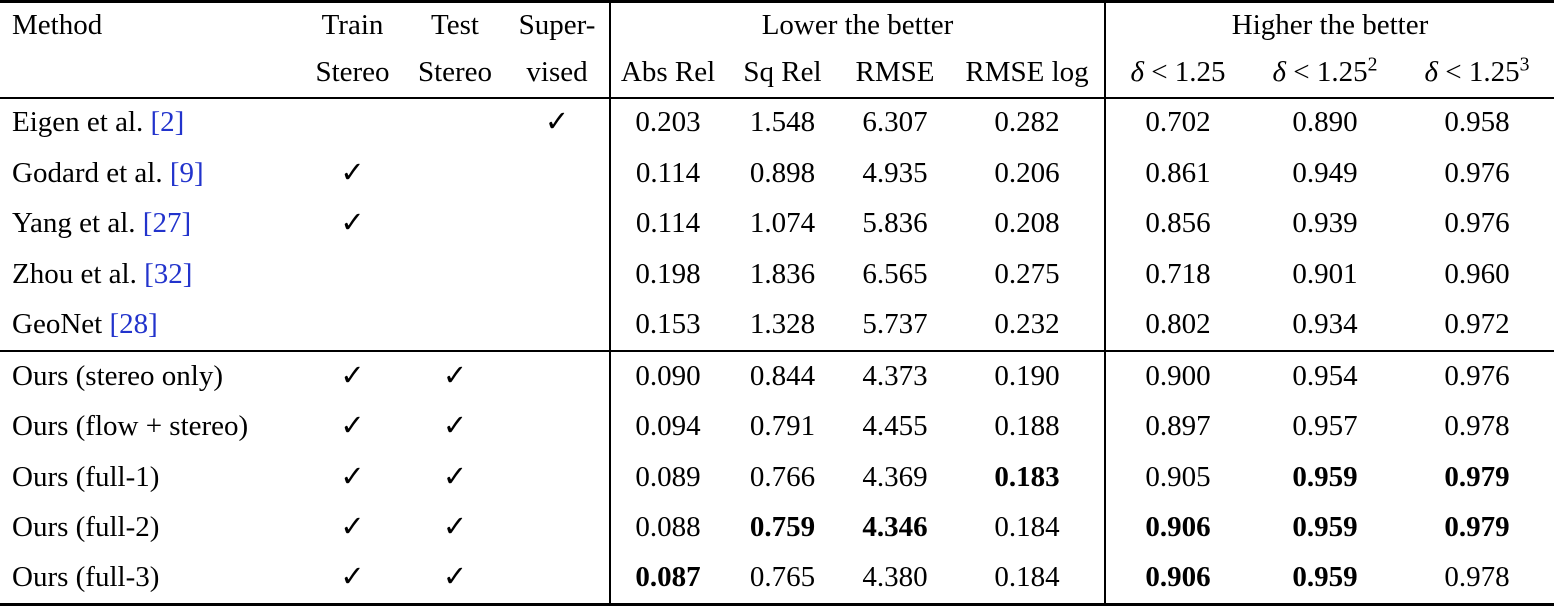 This screenshot has width=1554, height=606. I want to click on col-header-test-line2: Stereo, so click(455, 74).